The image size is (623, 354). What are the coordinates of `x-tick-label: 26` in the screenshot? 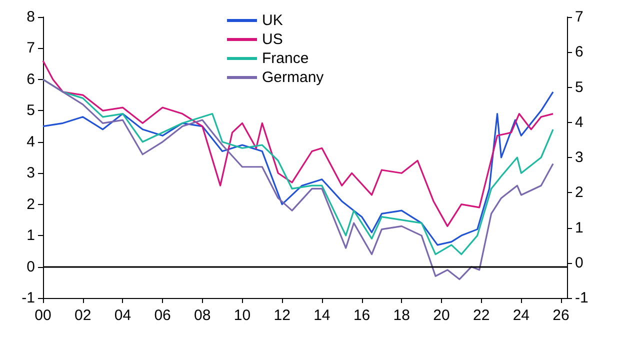 It's located at (561, 315).